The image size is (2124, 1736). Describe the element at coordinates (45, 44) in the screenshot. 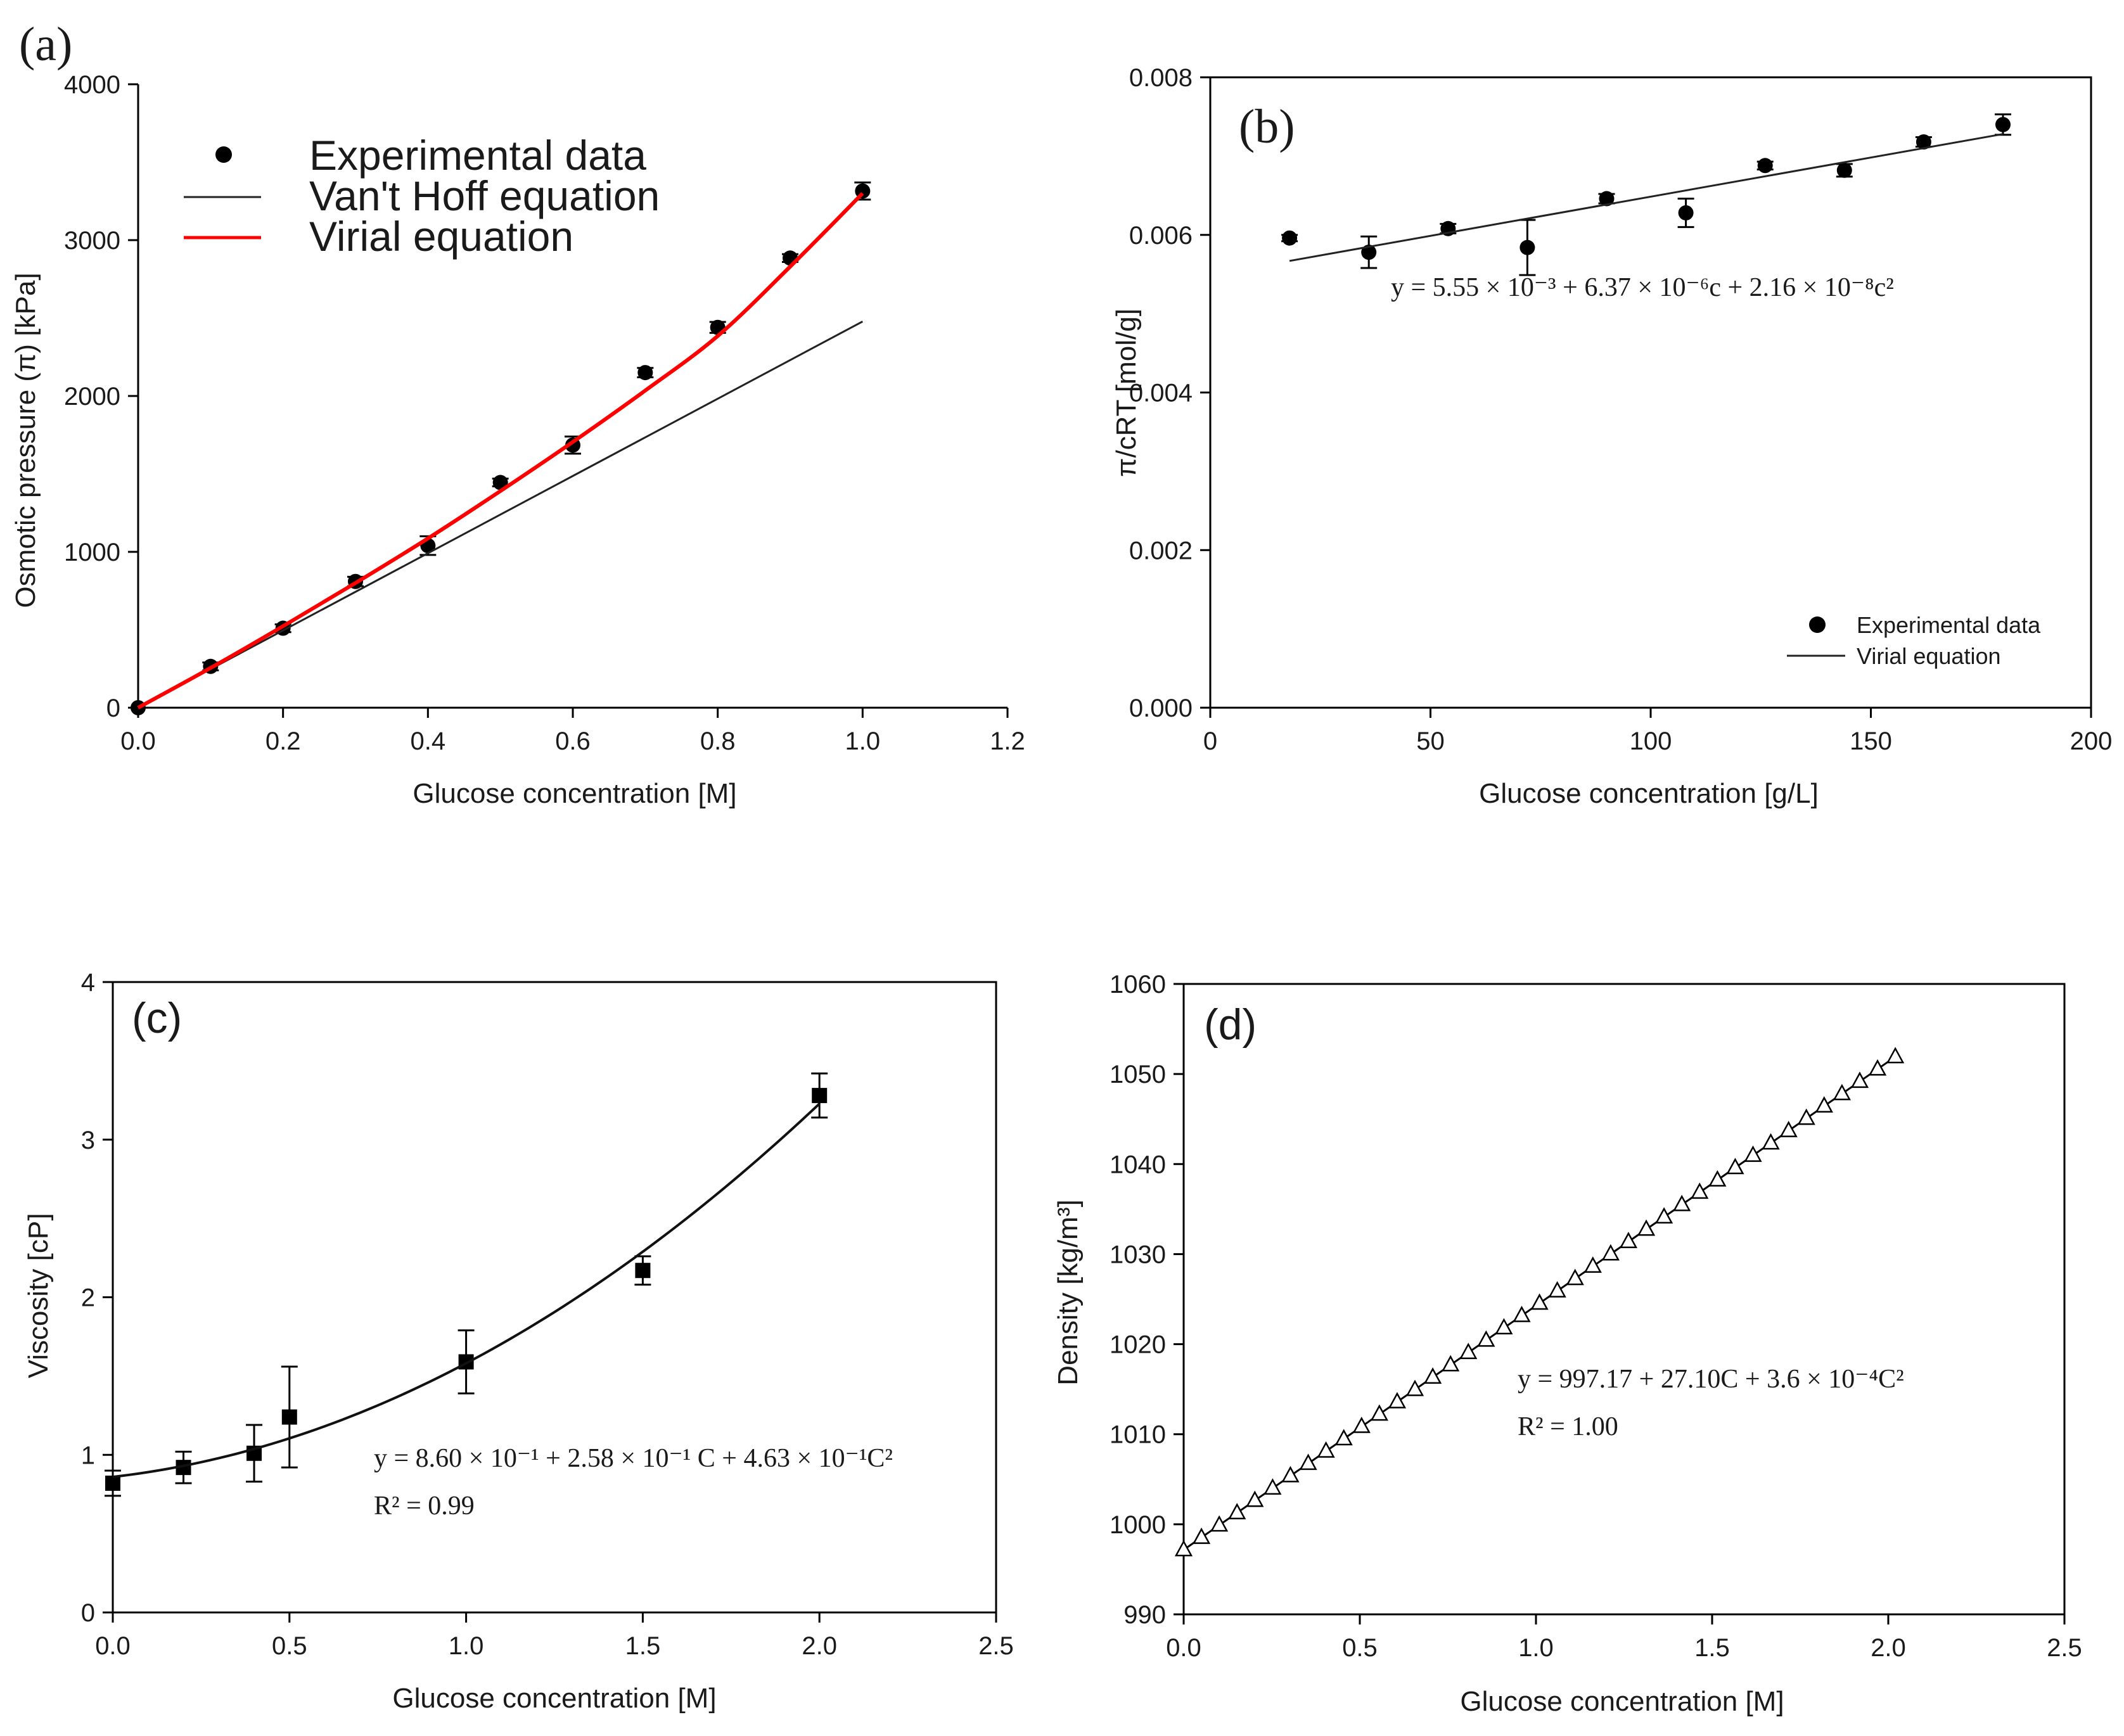

I see `panel-a-label: (a)` at that location.